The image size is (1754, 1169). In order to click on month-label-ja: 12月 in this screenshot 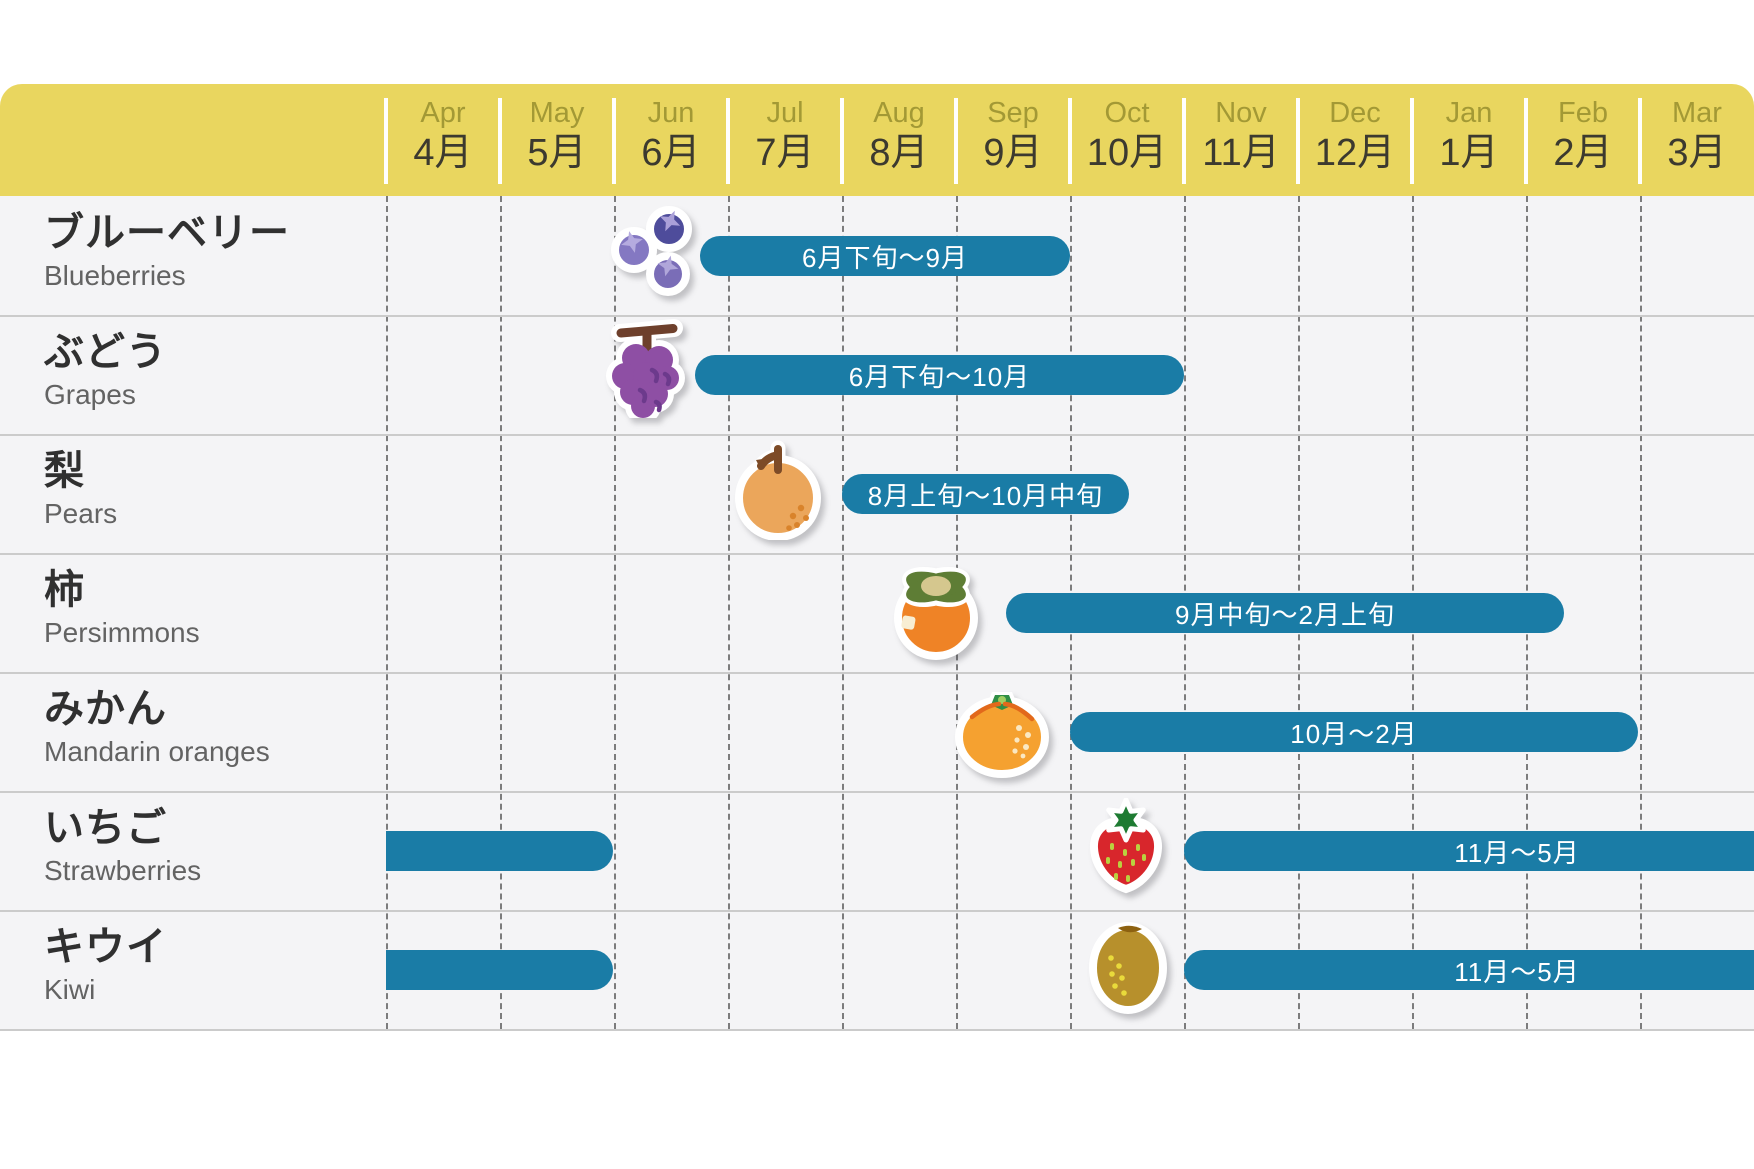, I will do `click(1355, 153)`.